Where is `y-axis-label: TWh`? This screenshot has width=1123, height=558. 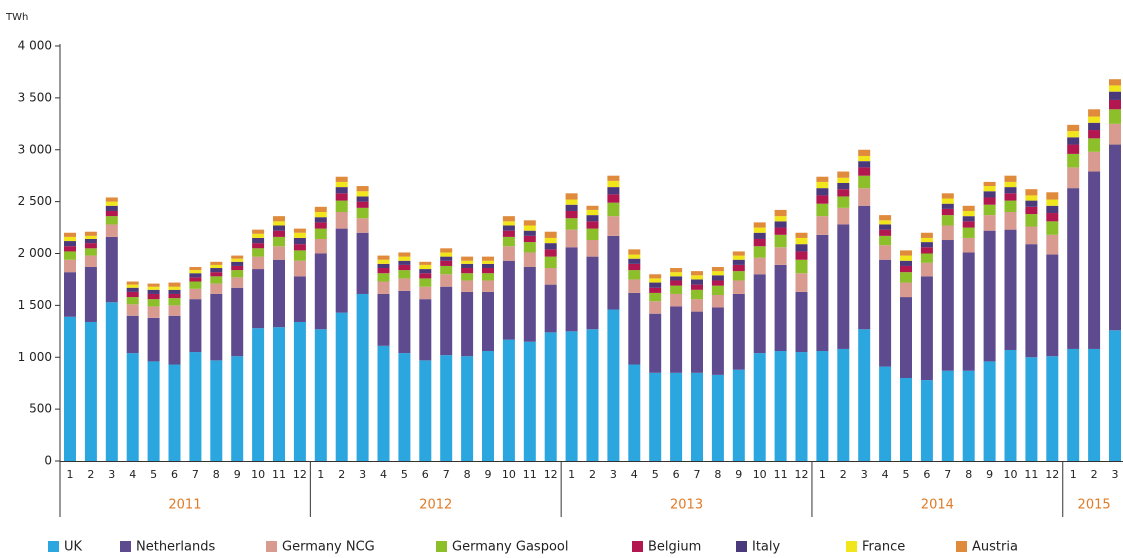
y-axis-label: TWh is located at coordinates (16, 17).